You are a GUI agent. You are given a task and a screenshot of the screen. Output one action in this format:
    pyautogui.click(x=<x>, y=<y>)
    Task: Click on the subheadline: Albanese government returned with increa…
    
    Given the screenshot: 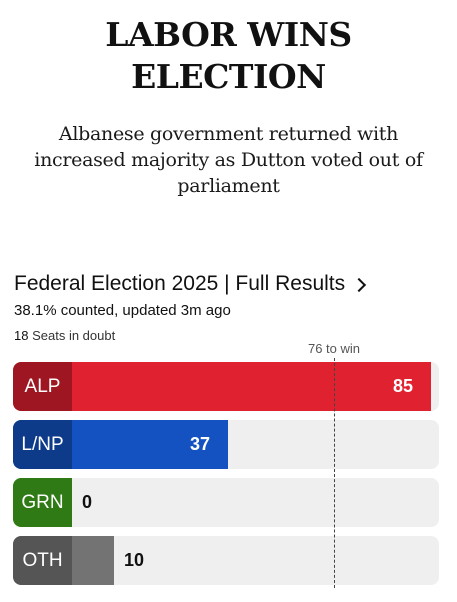 What is the action you would take?
    pyautogui.click(x=228, y=160)
    